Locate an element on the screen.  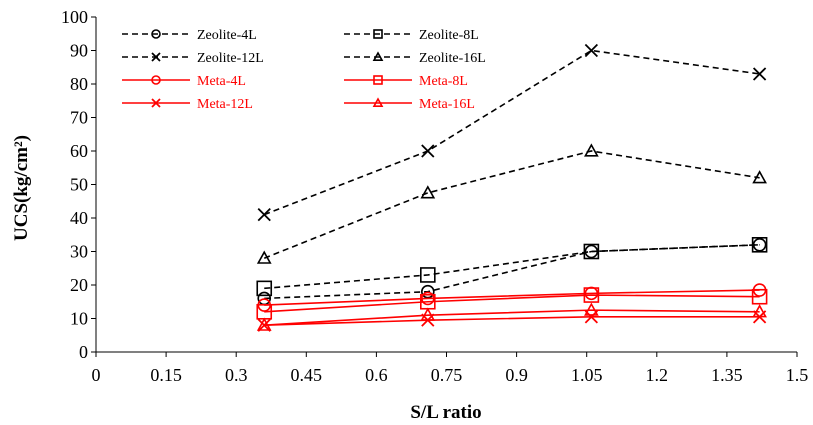
x-tick-label: 0.3 is located at coordinates (236, 375).